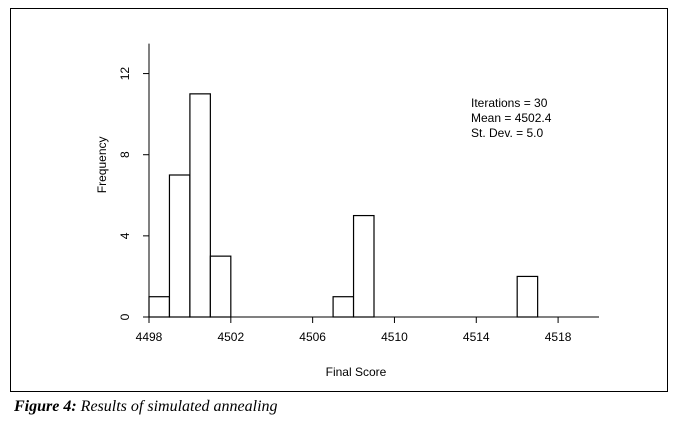 The height and width of the screenshot is (424, 680). I want to click on x-axis-title: Final Score, so click(356, 372).